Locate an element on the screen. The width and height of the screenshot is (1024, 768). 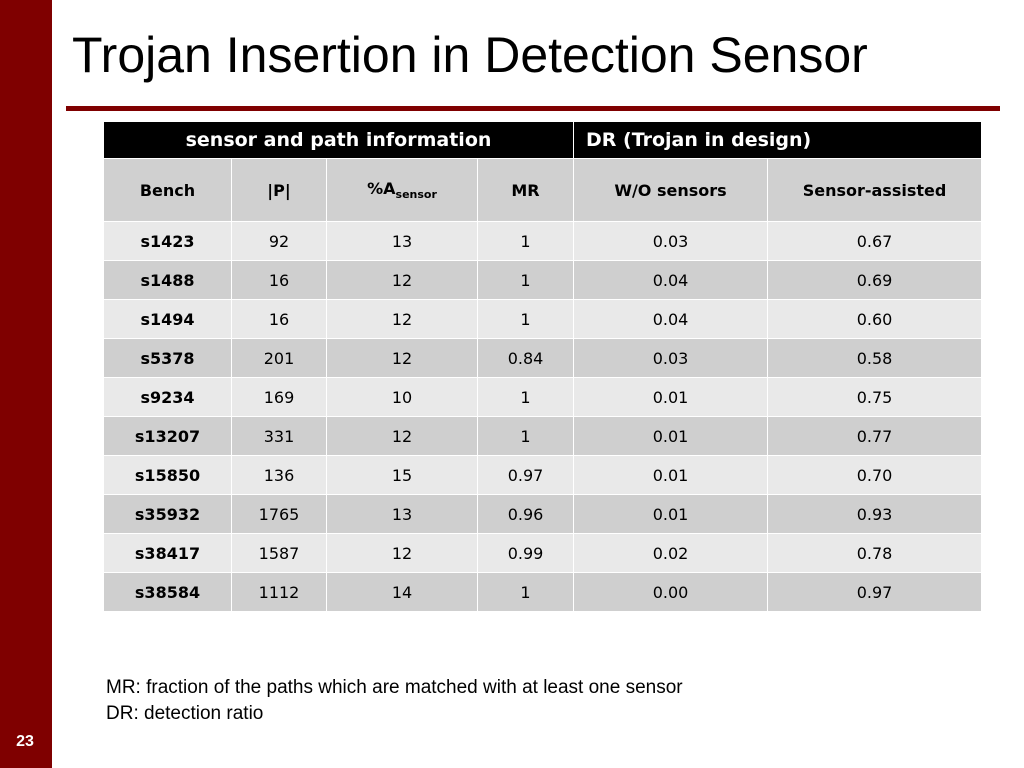
table-row: s5378 201 12 0.84 0.03 0.58 is located at coordinates (542, 358).